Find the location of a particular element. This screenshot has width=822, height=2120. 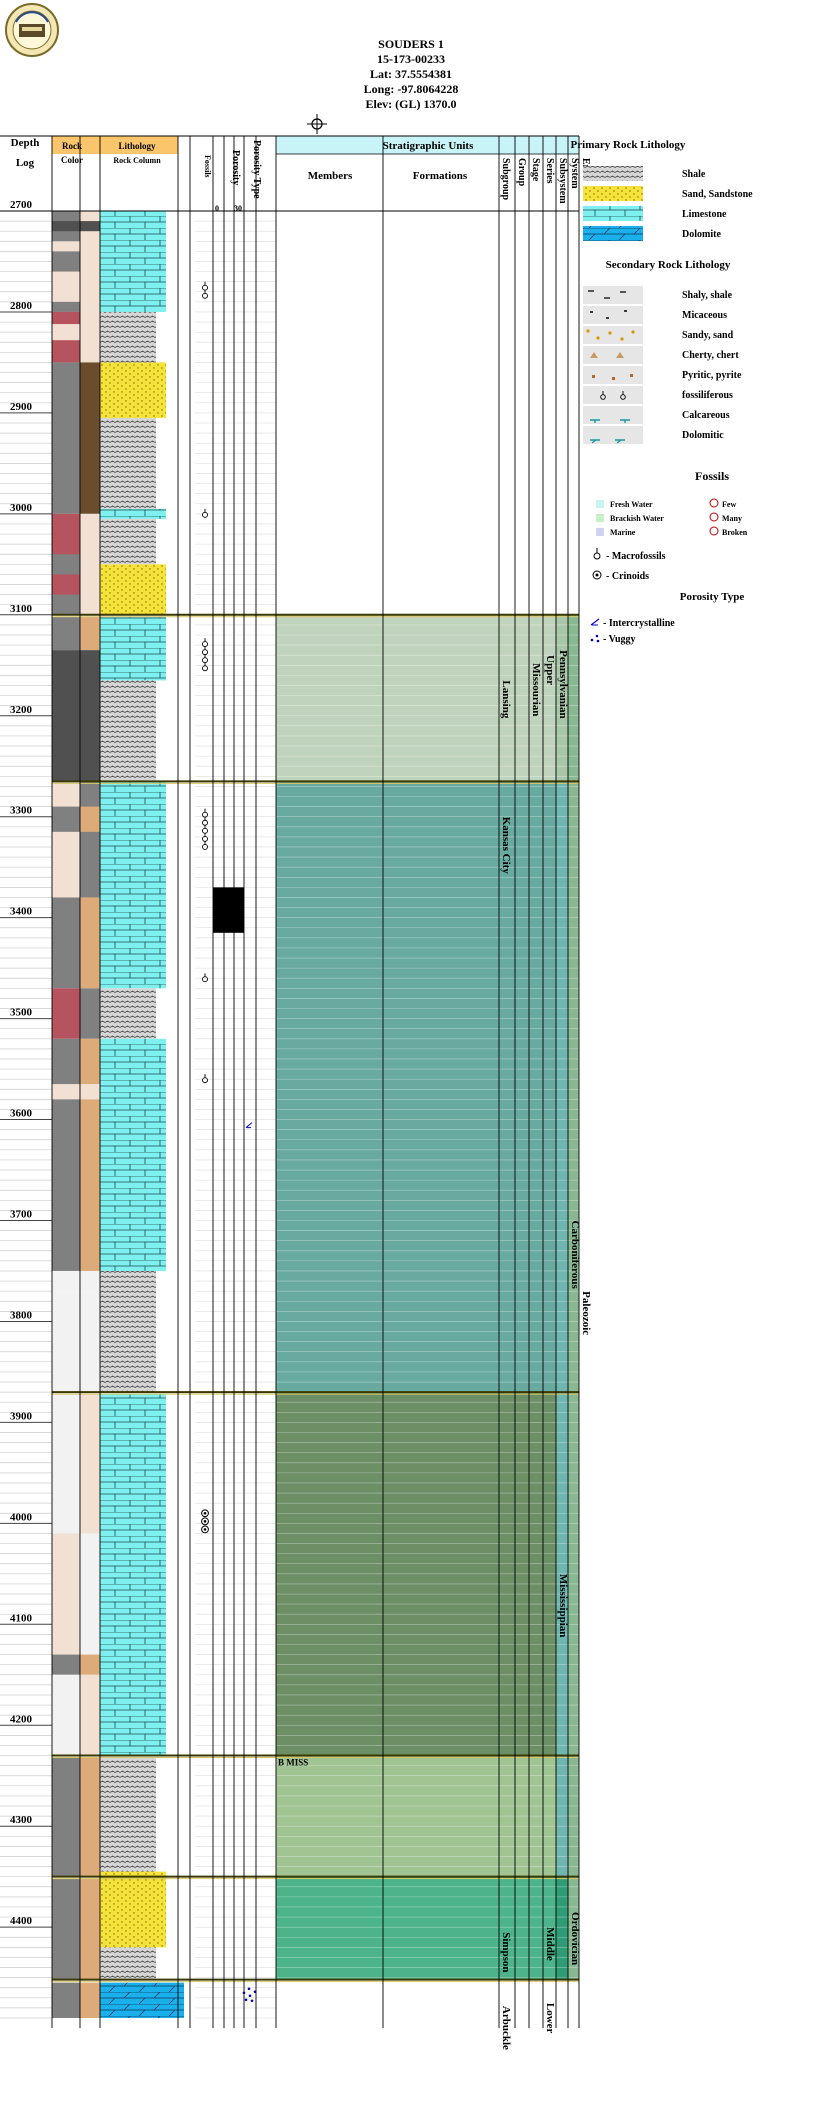

depth-label-4100: 4100 is located at coordinates (21, 1618).